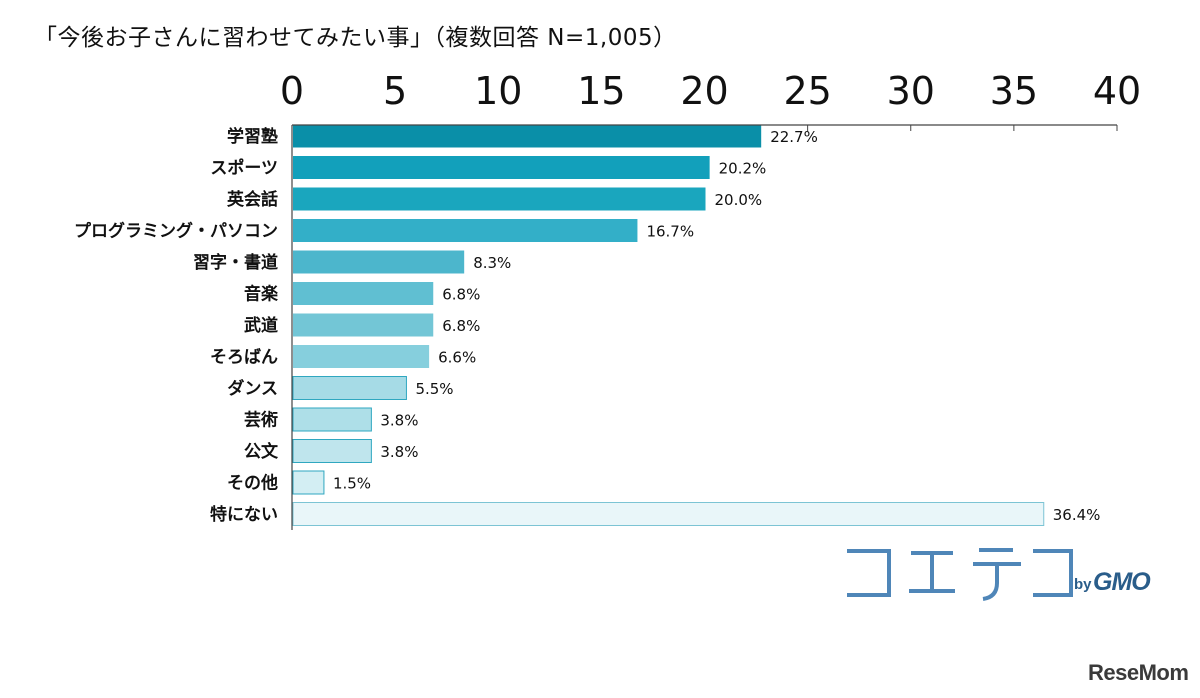  What do you see at coordinates (1083, 584) in the screenshot?
I see `brand-by-text: by` at bounding box center [1083, 584].